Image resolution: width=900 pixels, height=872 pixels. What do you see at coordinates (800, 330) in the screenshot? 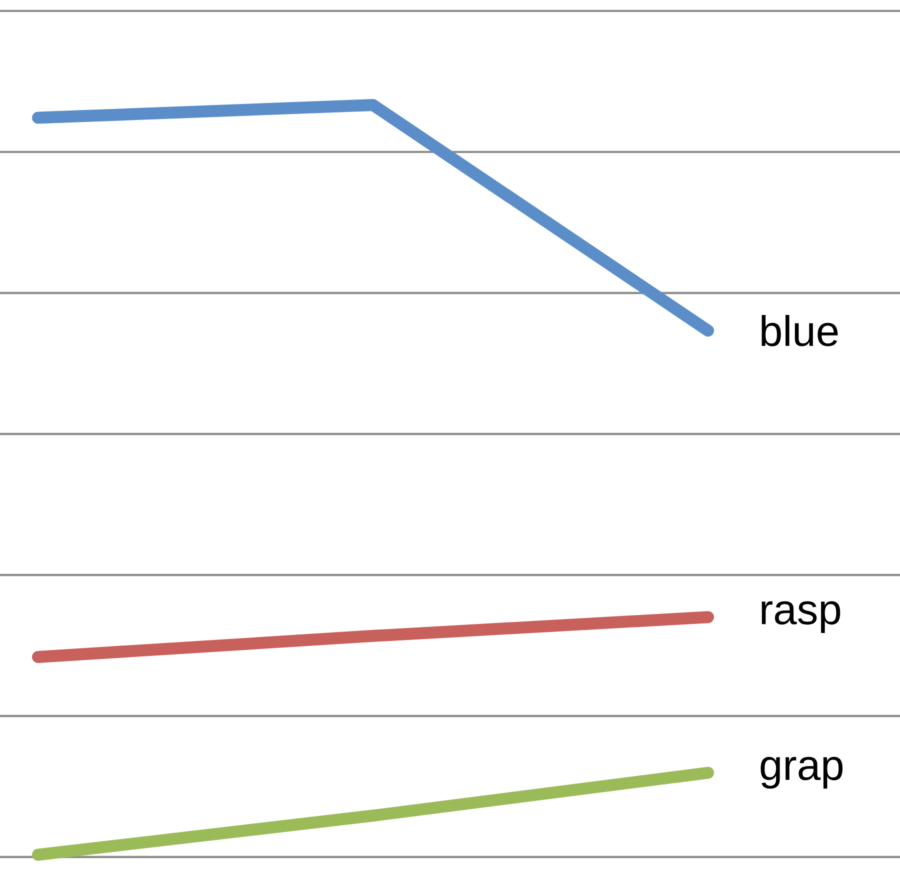
I see `series-label: blue` at bounding box center [800, 330].